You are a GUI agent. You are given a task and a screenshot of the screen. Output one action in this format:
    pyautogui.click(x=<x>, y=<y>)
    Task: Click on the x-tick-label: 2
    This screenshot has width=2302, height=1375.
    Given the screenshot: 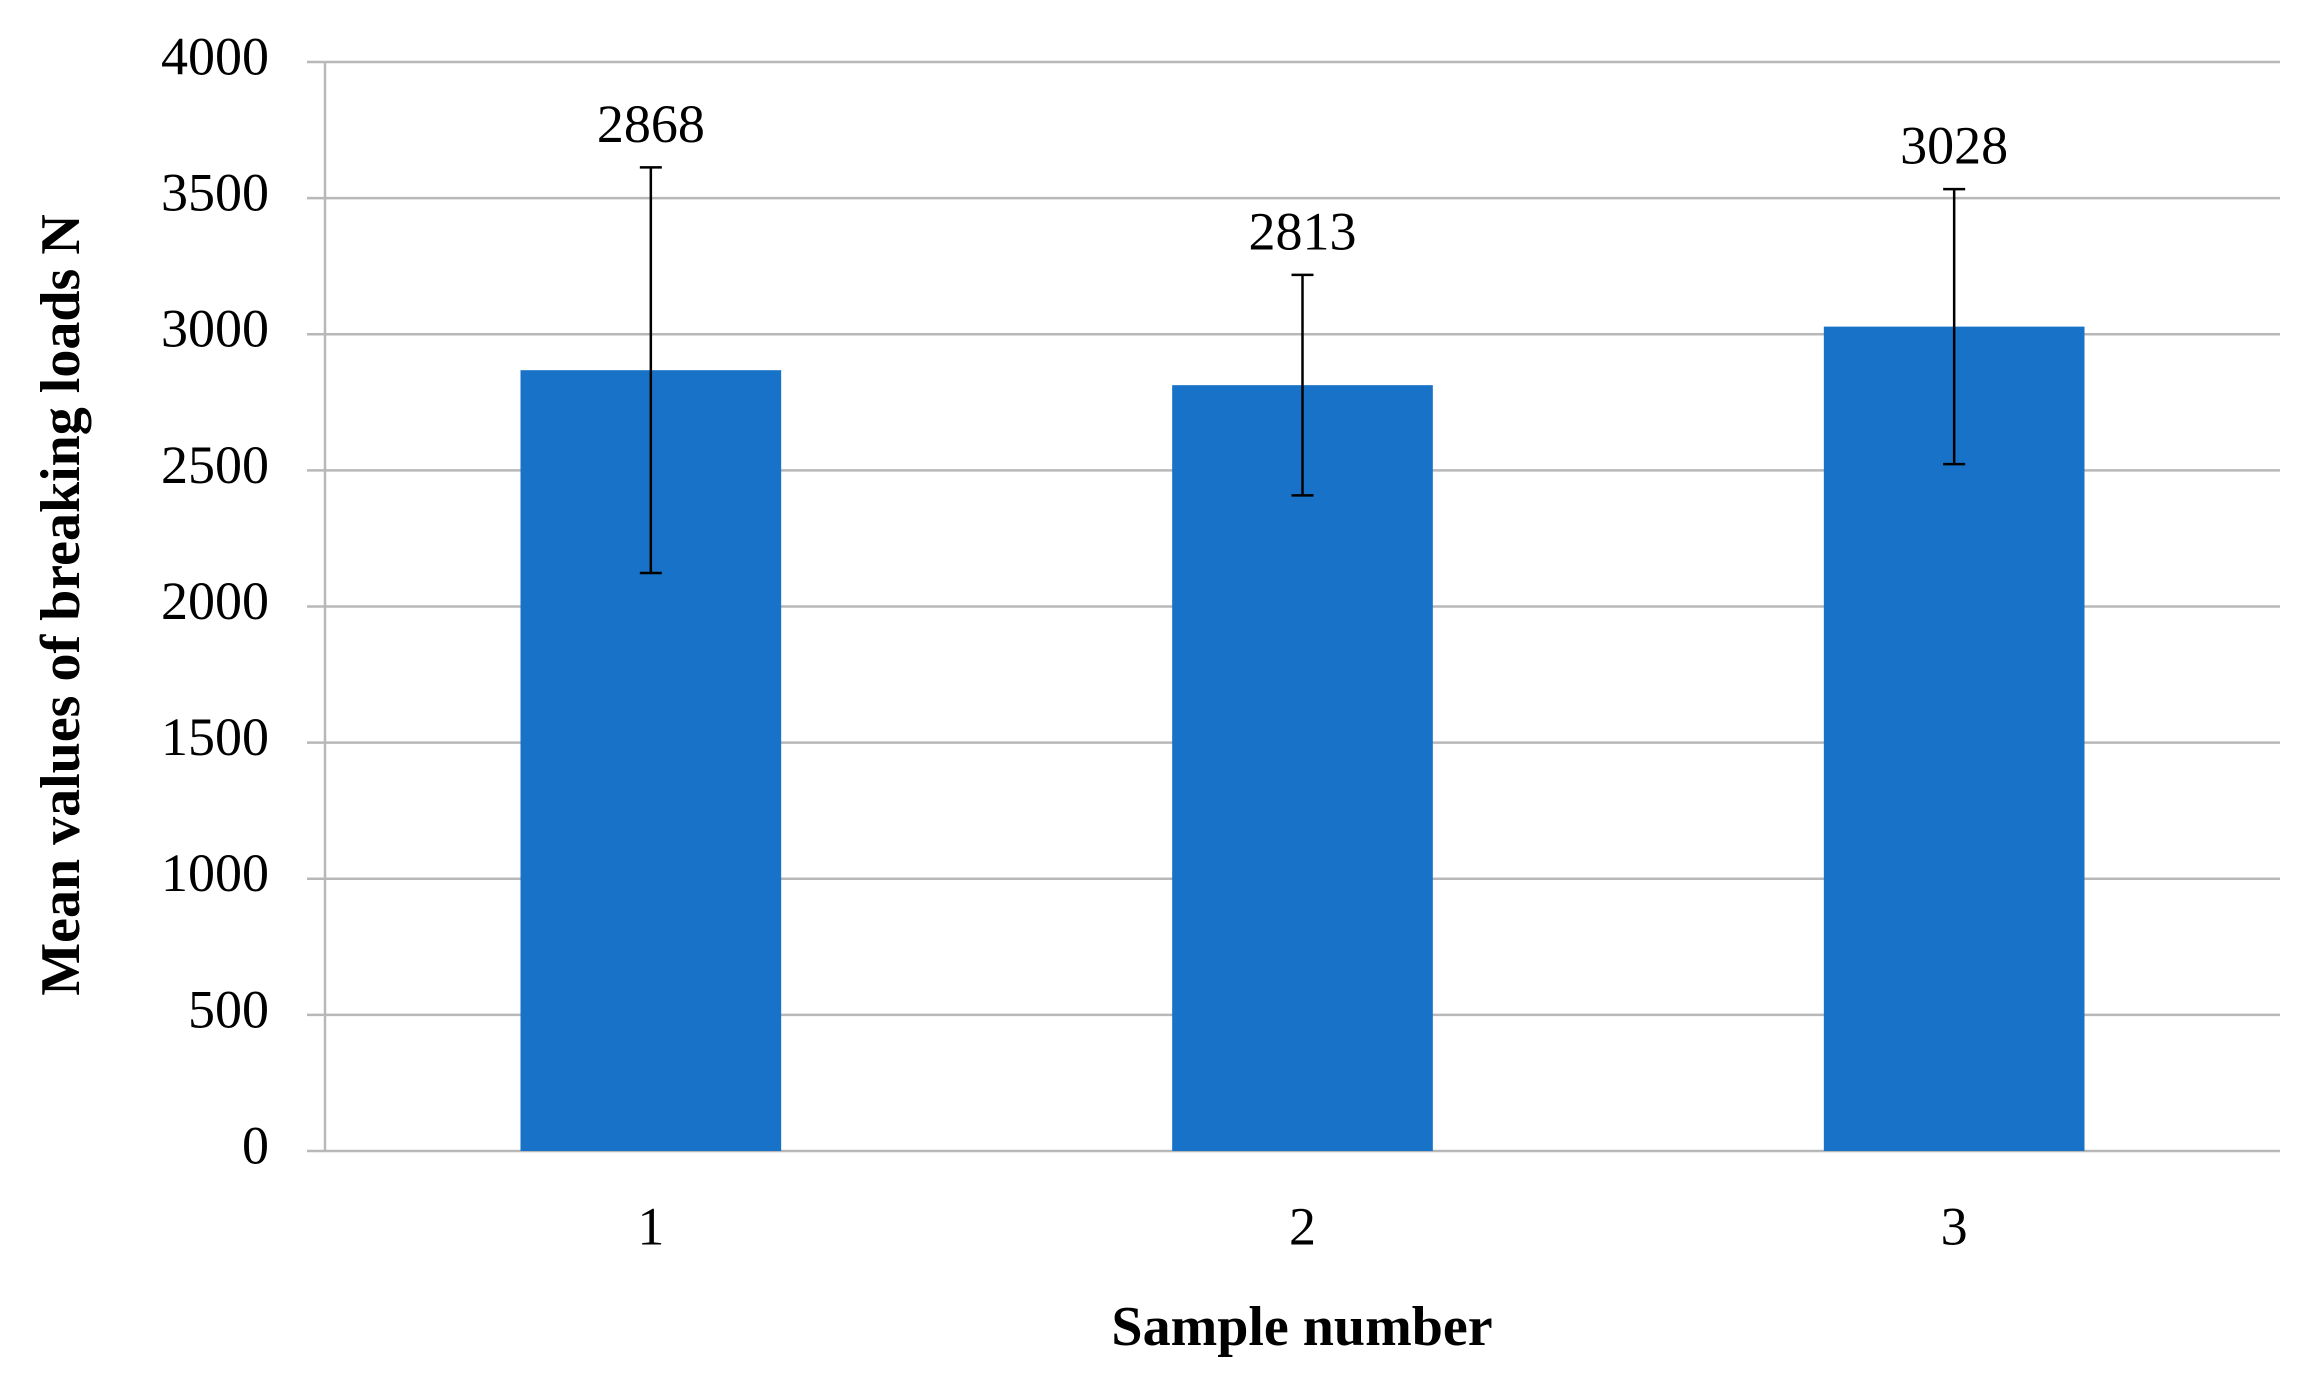 What is the action you would take?
    pyautogui.click(x=1302, y=1226)
    